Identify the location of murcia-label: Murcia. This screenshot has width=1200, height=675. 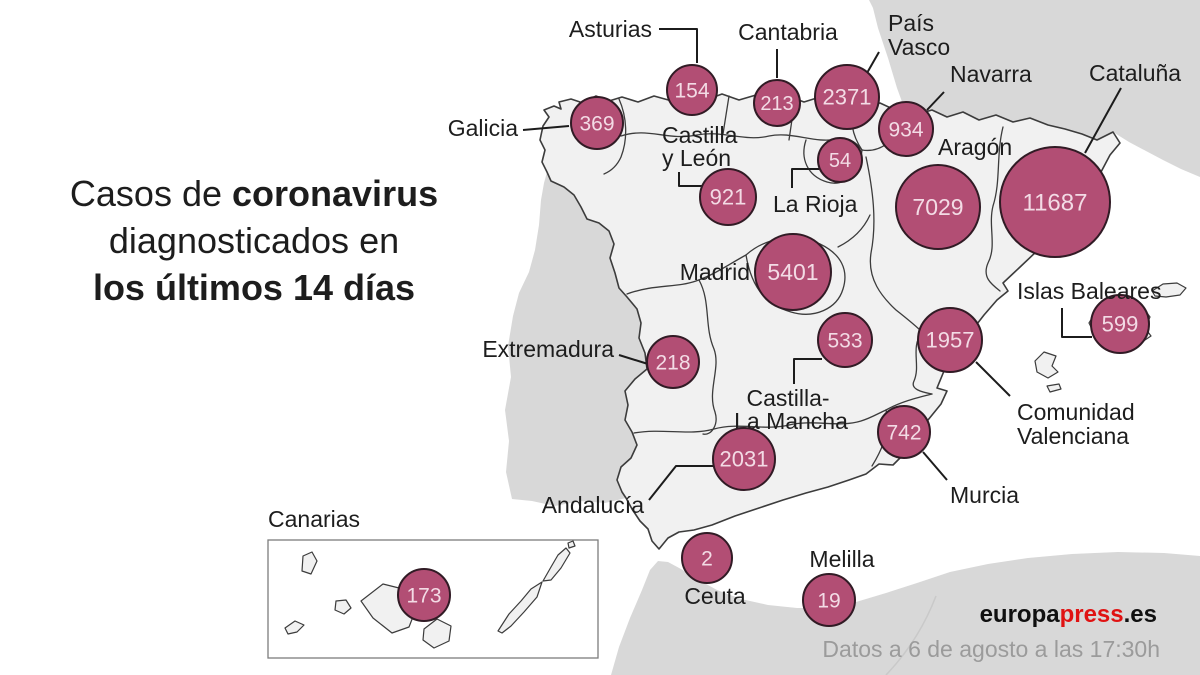
(984, 495).